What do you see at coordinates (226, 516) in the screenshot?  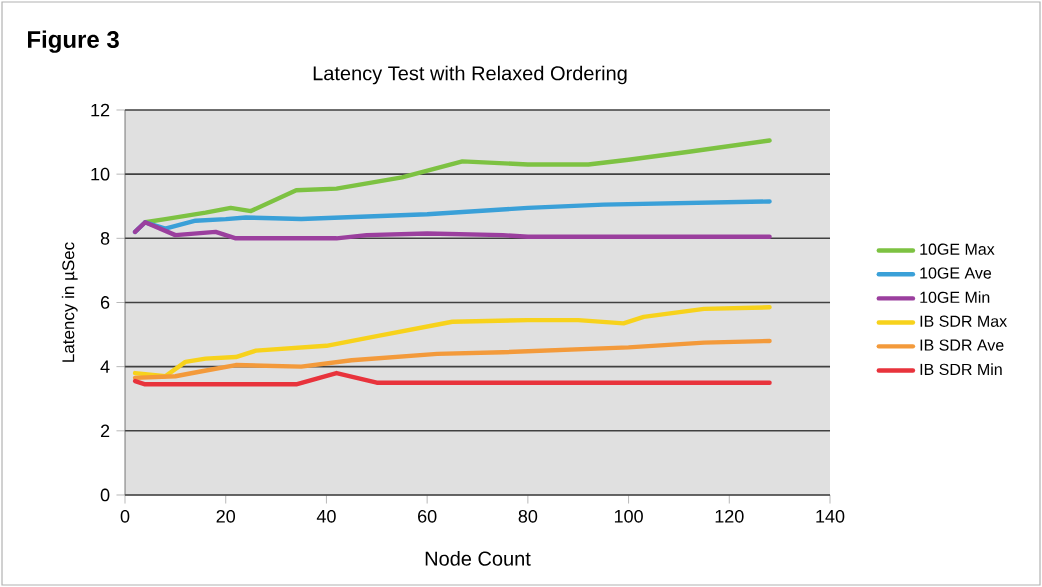 I see `x-tick-label: 20` at bounding box center [226, 516].